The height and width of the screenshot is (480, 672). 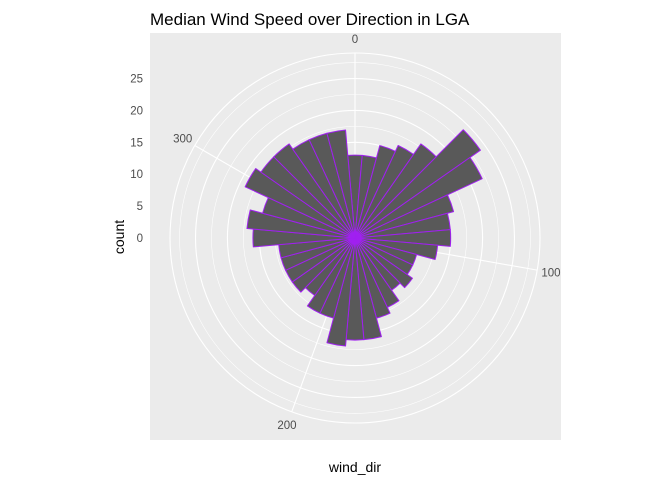 I want to click on x-tick-label: 100, so click(x=550, y=274).